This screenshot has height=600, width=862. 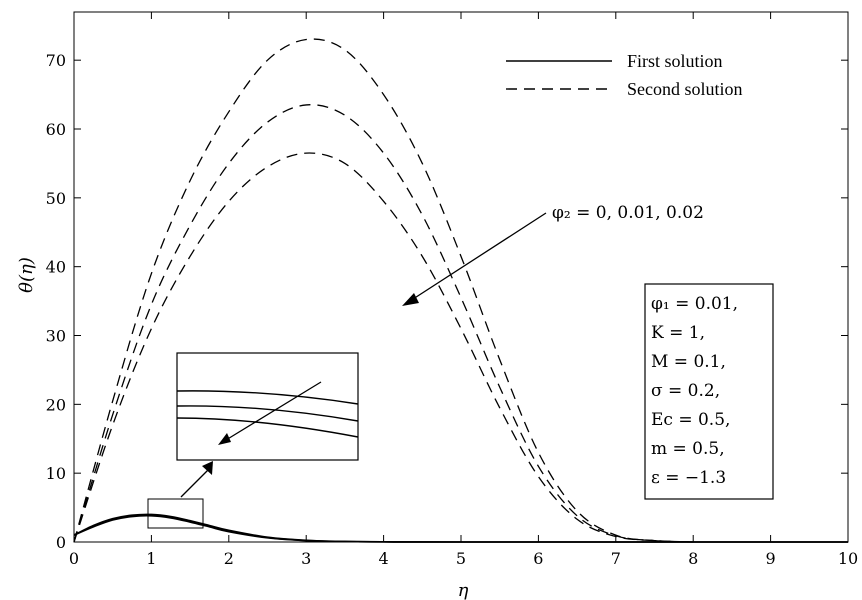 I want to click on y-tick-label: 60, so click(x=56, y=129).